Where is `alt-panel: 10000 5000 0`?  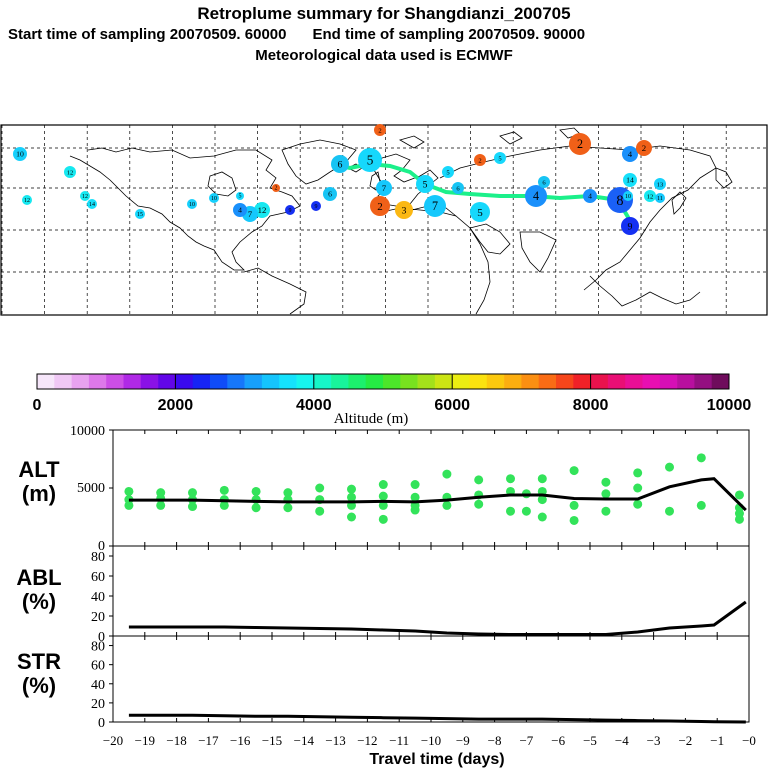 alt-panel: 10000 5000 0 is located at coordinates (410, 489).